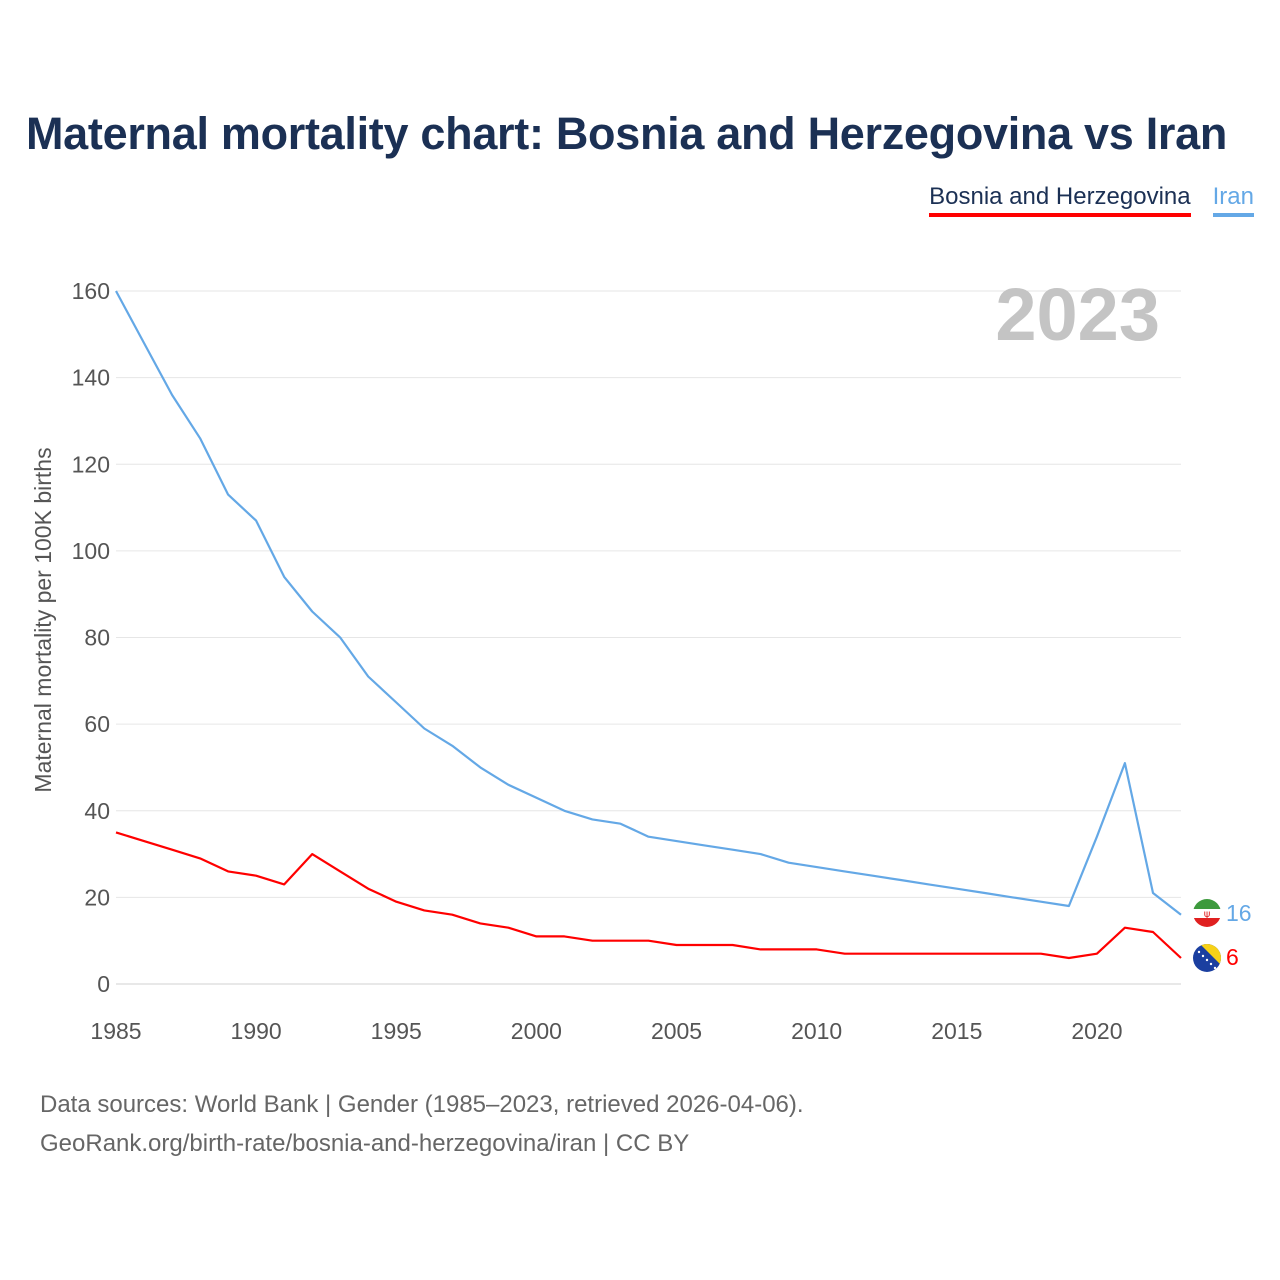  I want to click on bosnia-end-value: 6, so click(1232, 957).